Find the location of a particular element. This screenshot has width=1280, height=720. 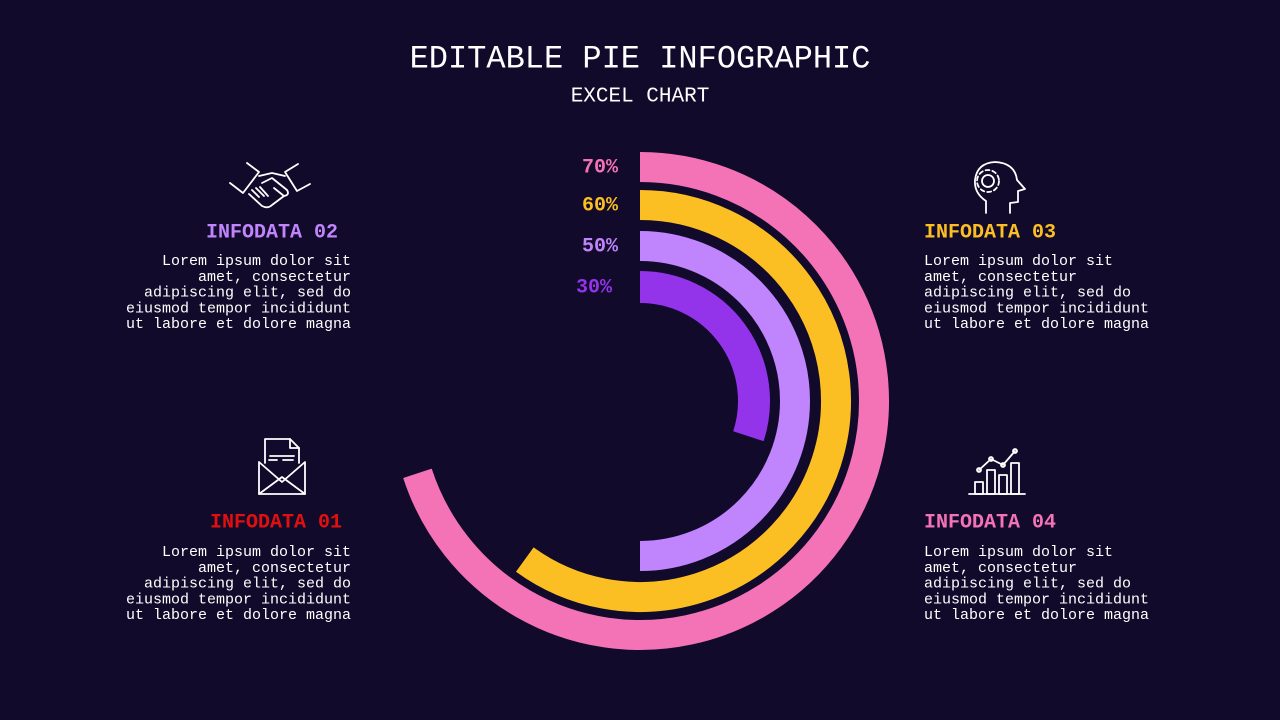

info-title: INFODATA 03 is located at coordinates (990, 232).